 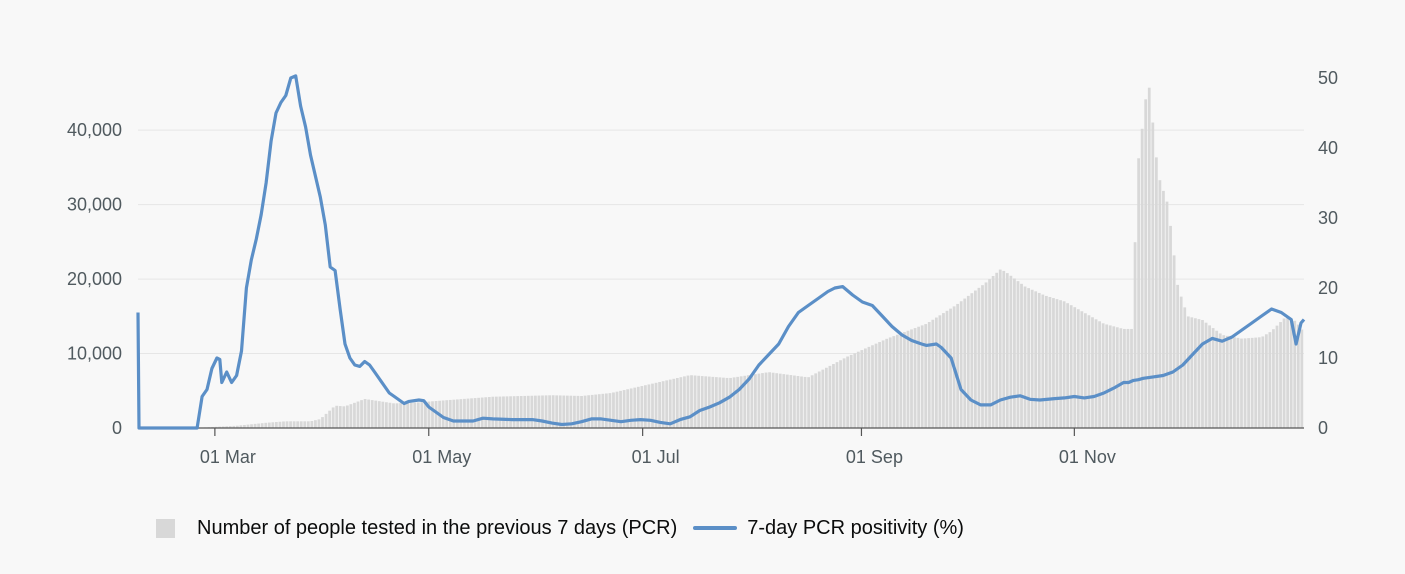 I want to click on y-left-tick-label: 0, so click(x=117, y=428).